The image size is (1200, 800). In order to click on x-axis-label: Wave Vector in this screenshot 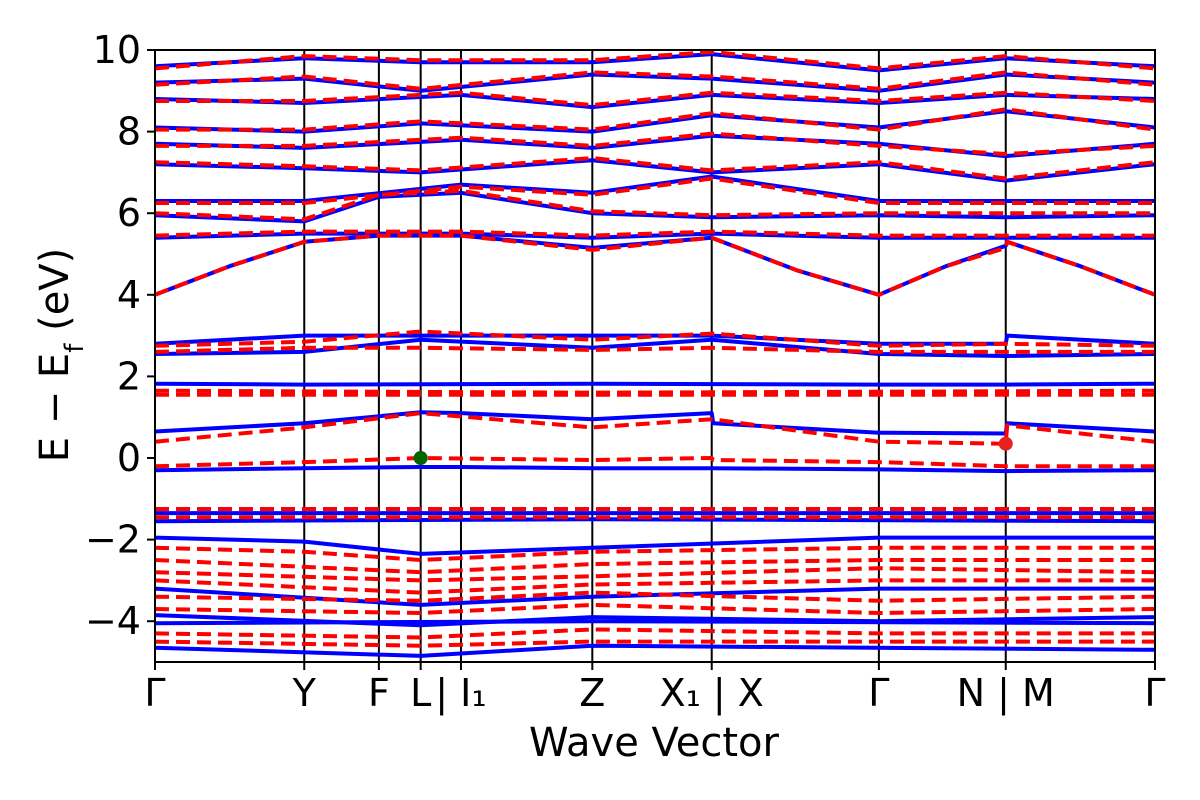, I will do `click(654, 743)`.